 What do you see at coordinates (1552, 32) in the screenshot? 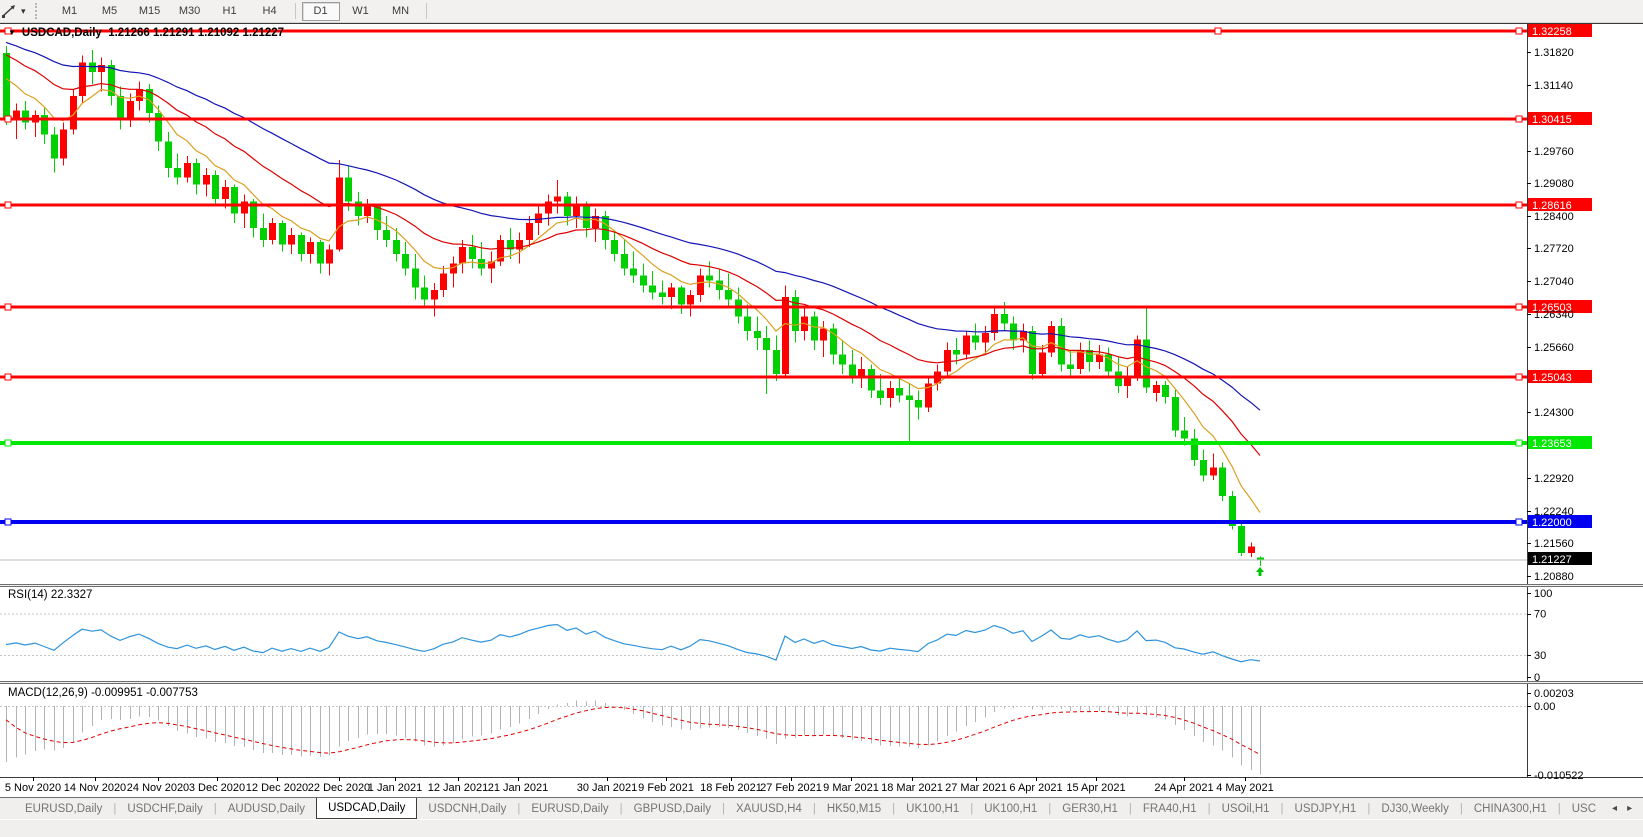
I see `level-price-label: 1.32258` at bounding box center [1552, 32].